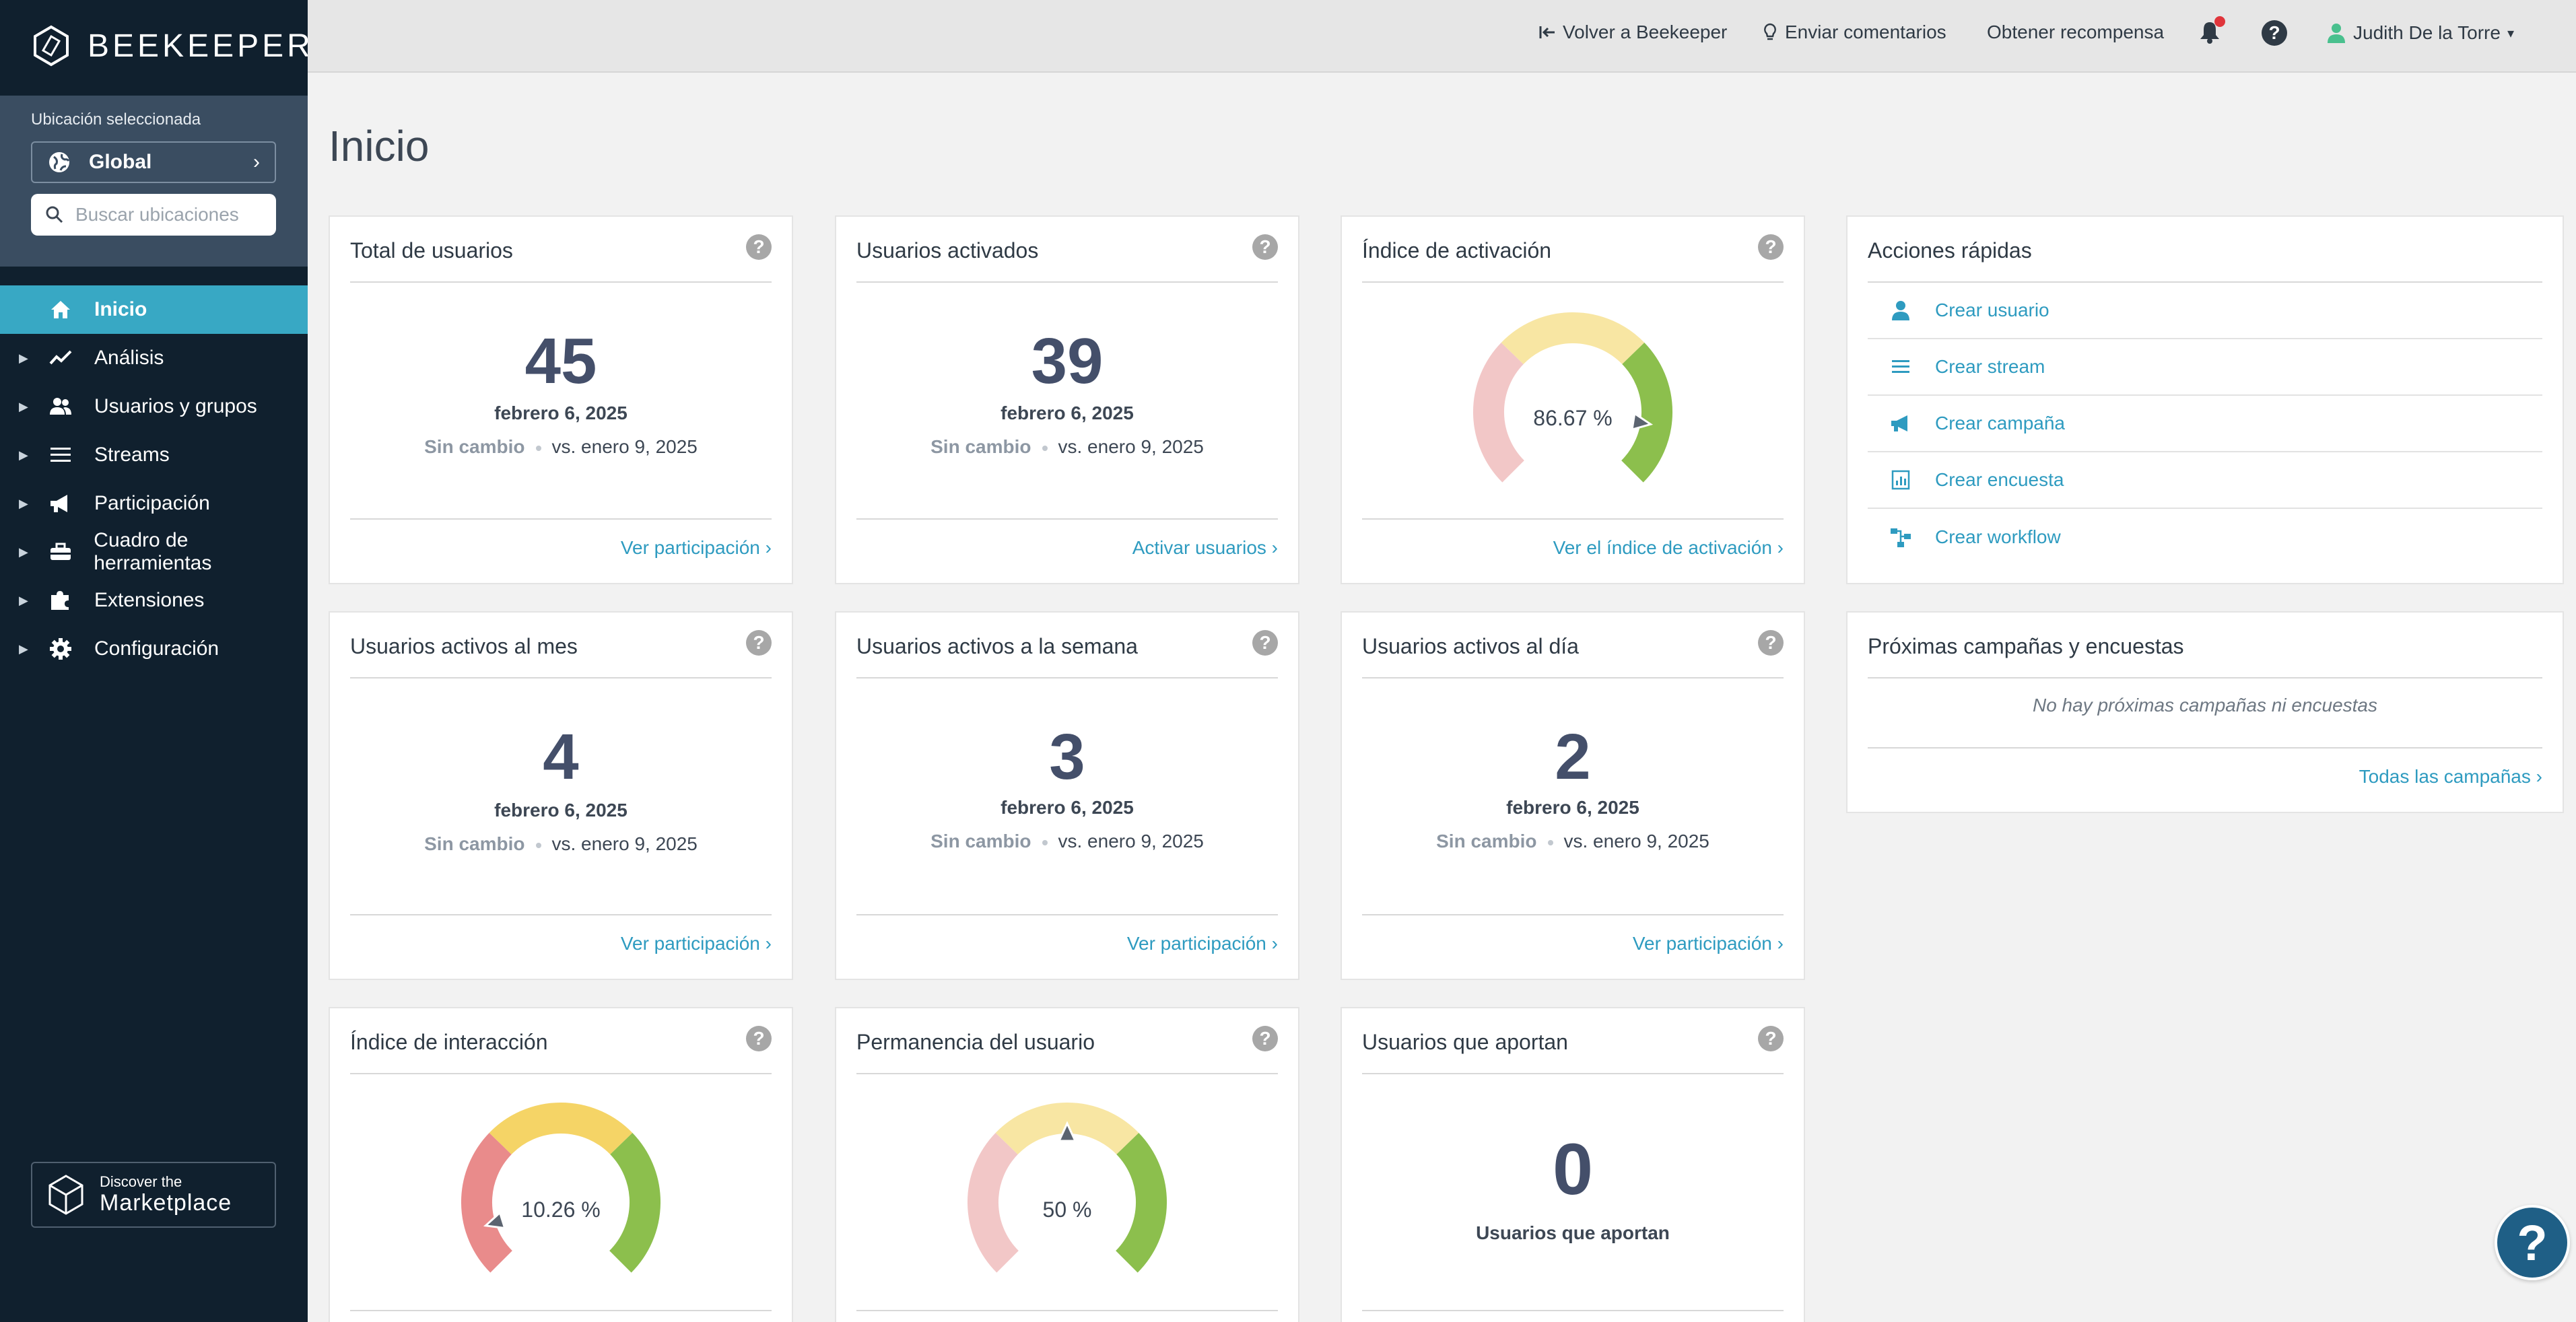  Describe the element at coordinates (141, 1181) in the screenshot. I see `marketplace-subtitle: Discover the` at that location.